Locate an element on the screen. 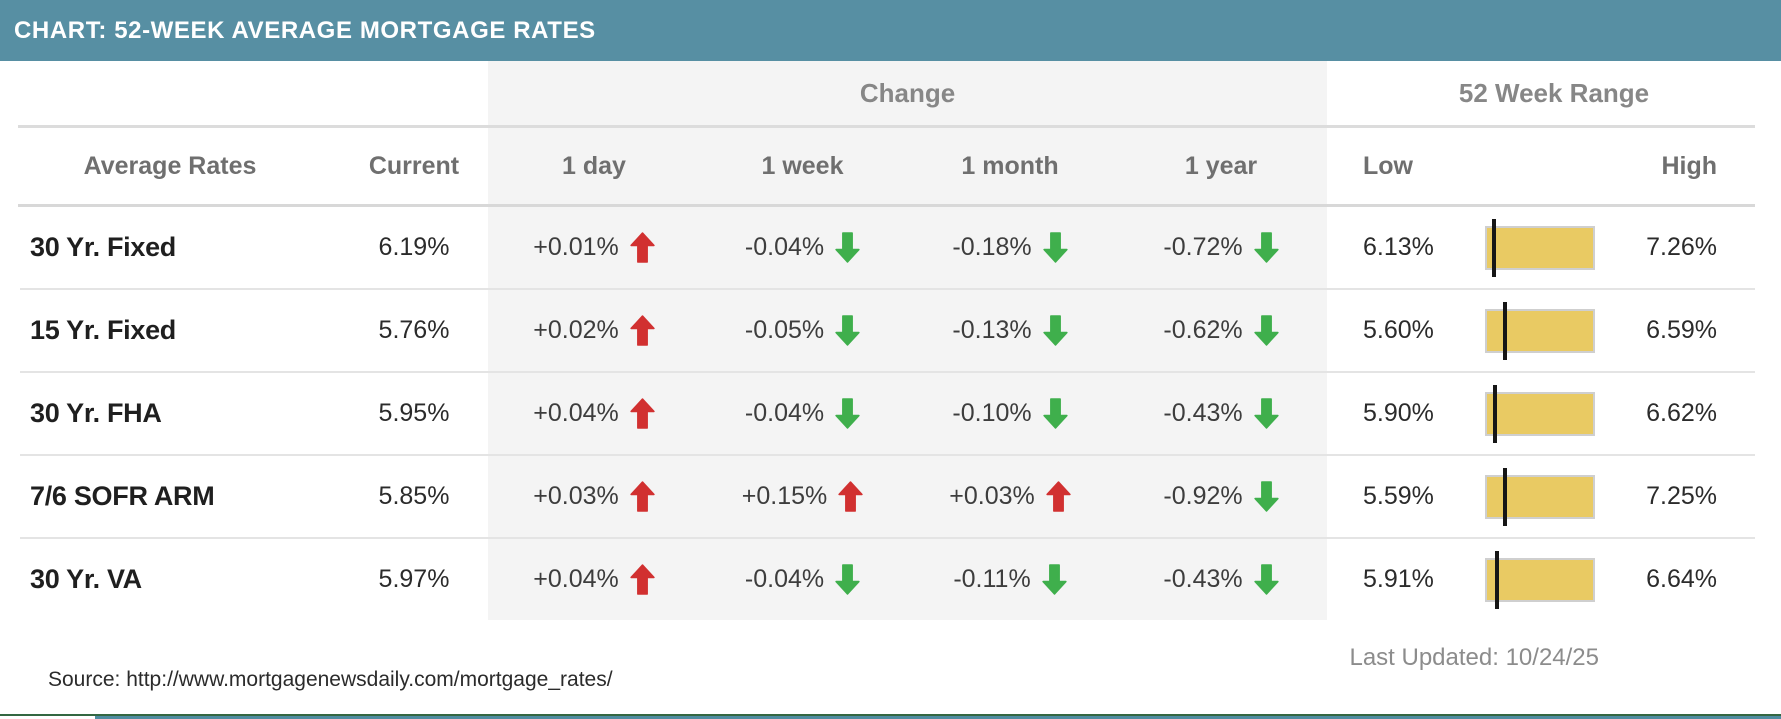 This screenshot has height=719, width=1781. column-header-low: Low is located at coordinates (1388, 165).